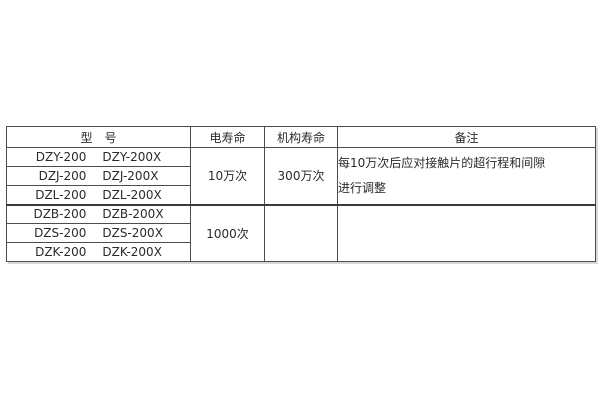 This screenshot has height=400, width=600. Describe the element at coordinates (466, 232) in the screenshot. I see `remarks-group2` at that location.